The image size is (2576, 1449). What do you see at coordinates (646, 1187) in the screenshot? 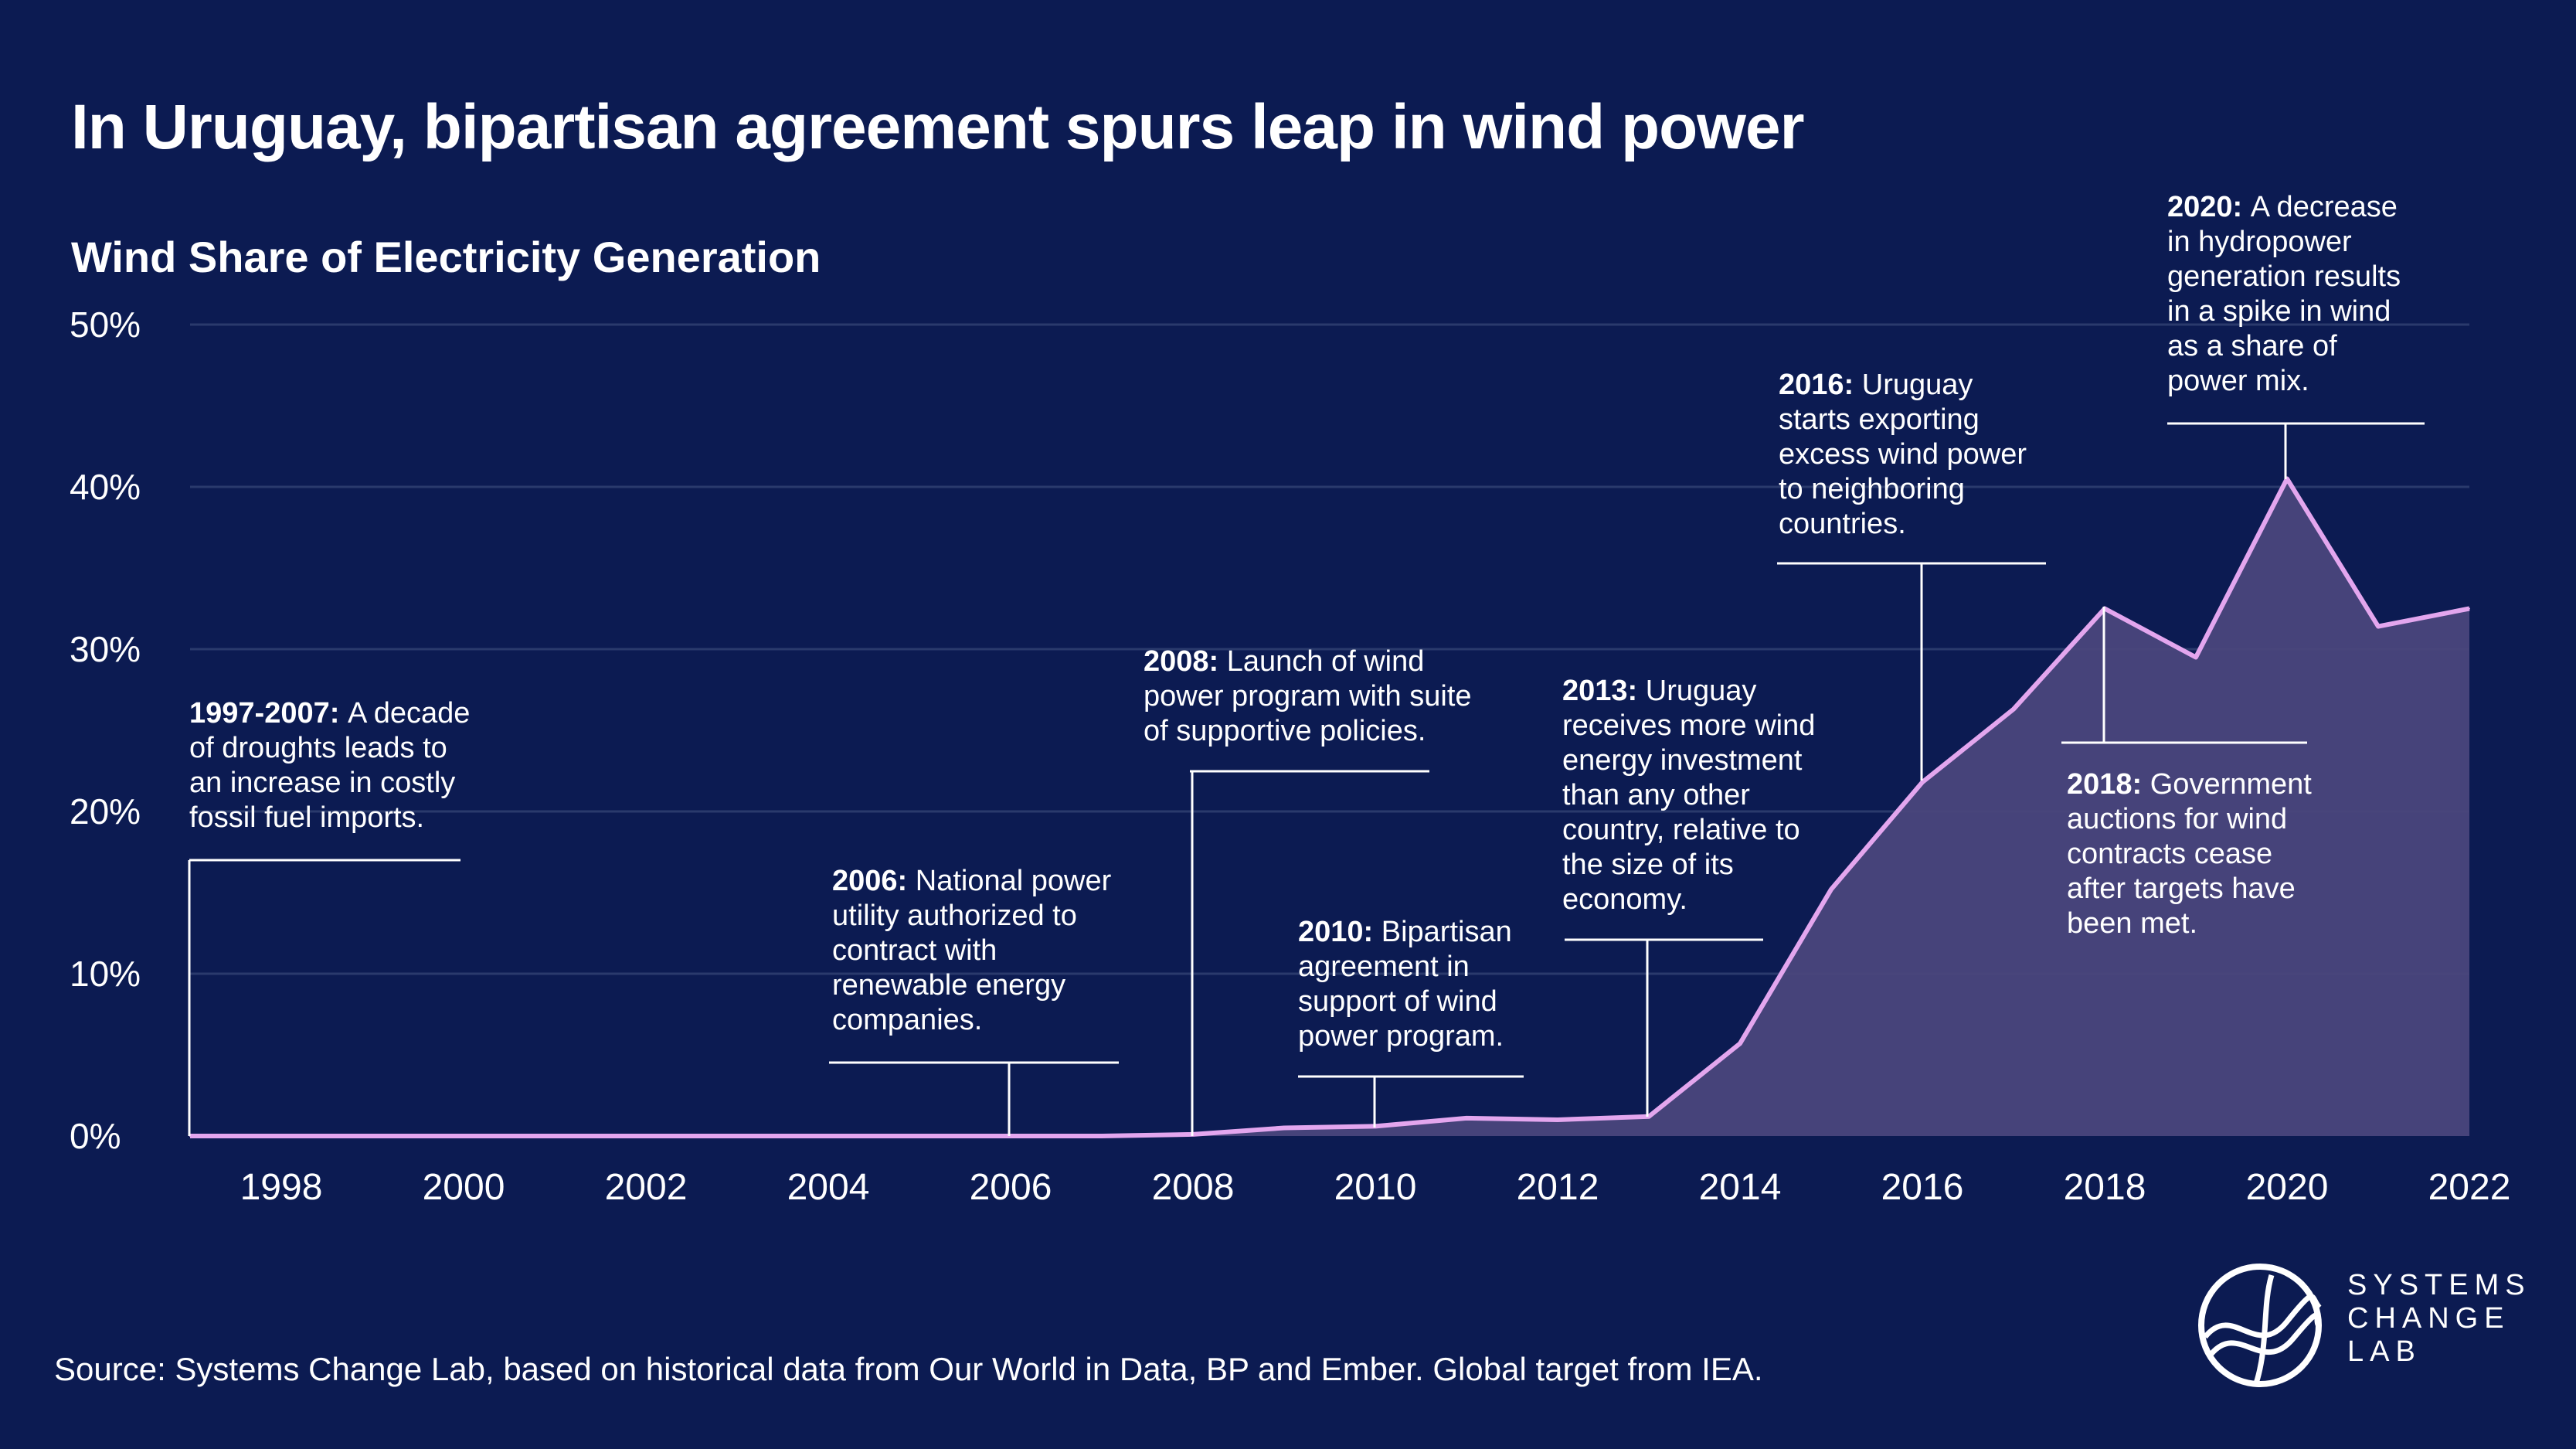
I see `x-tick-label: 2002` at bounding box center [646, 1187].